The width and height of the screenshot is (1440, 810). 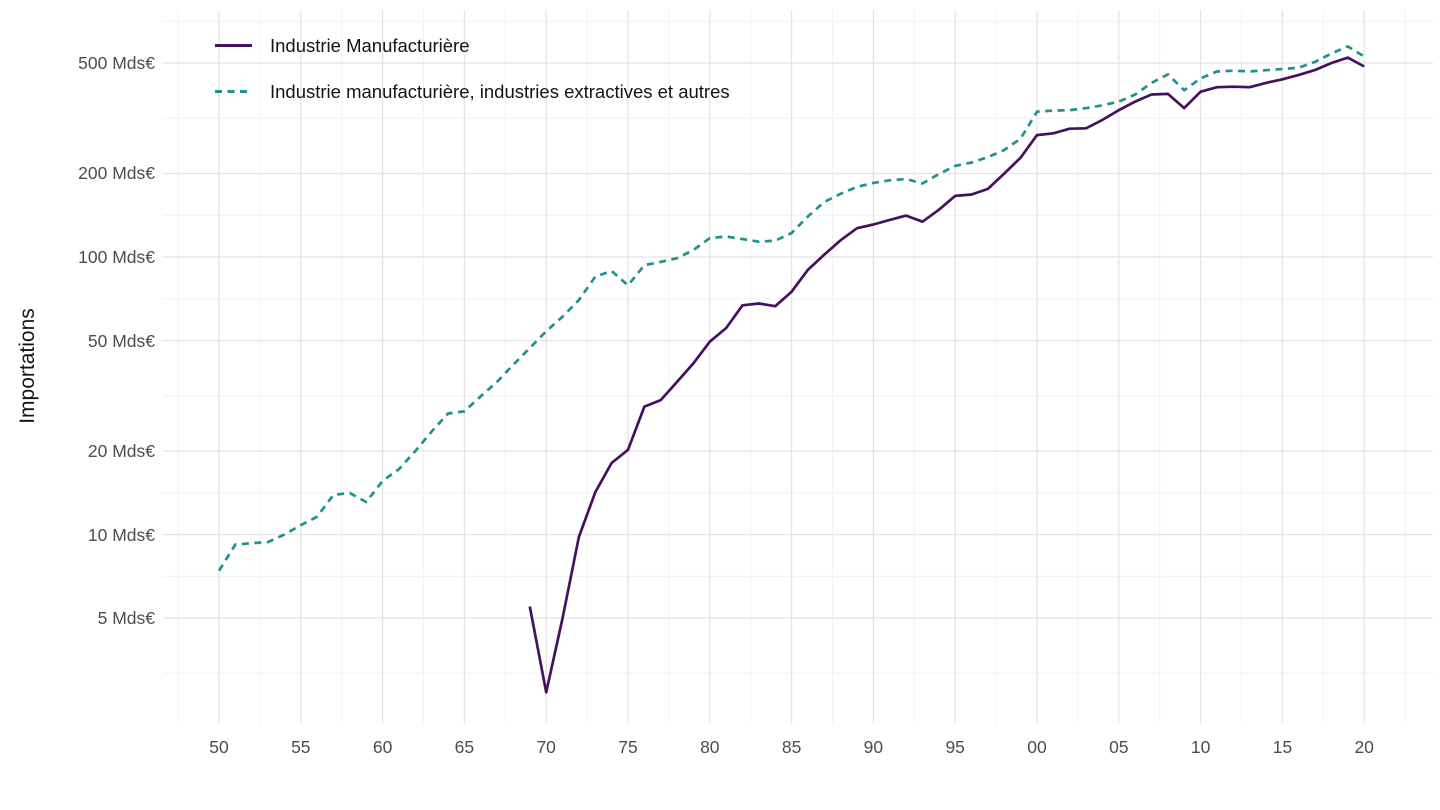 What do you see at coordinates (382, 747) in the screenshot?
I see `x-axis-tick-label: 60` at bounding box center [382, 747].